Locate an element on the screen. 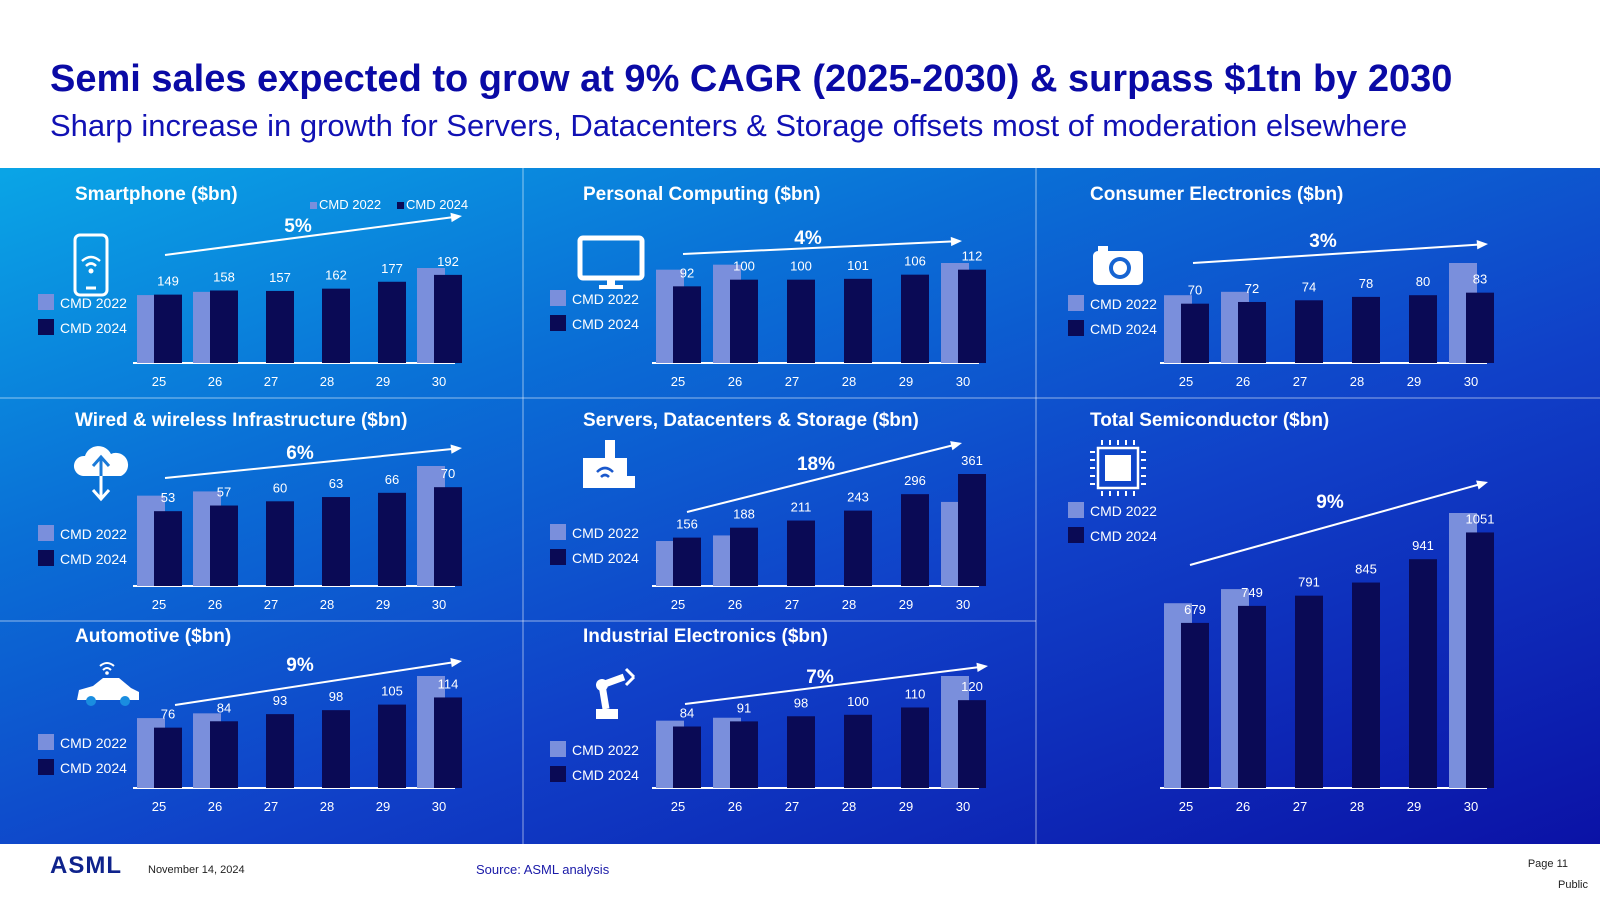  chart-title: Smartphone ($bn) is located at coordinates (156, 194).